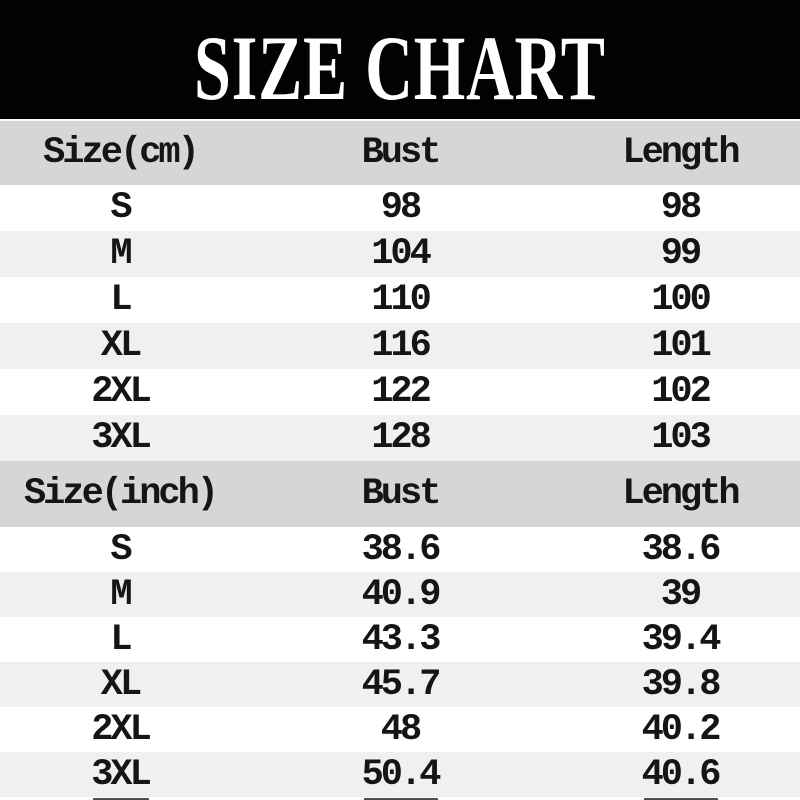 The width and height of the screenshot is (800, 800). What do you see at coordinates (681, 594) in the screenshot?
I see `length-cell: 39` at bounding box center [681, 594].